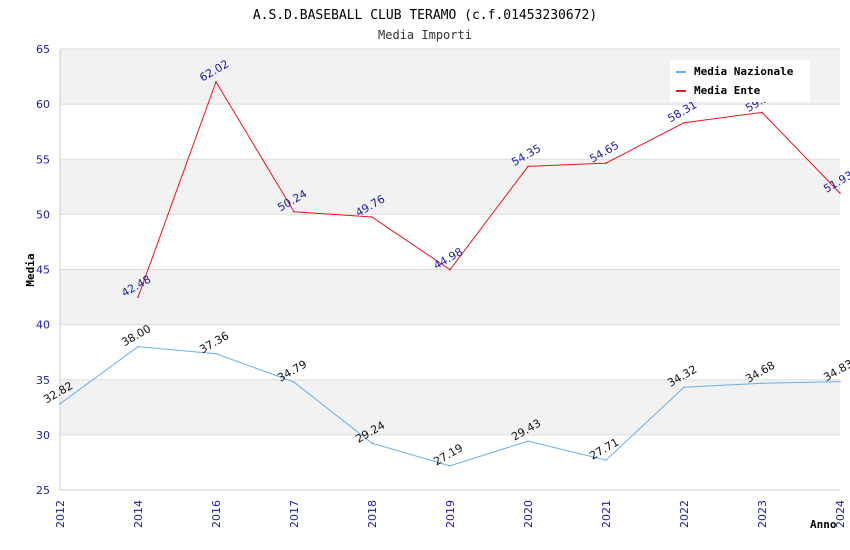  I want to click on data-label: 27.71, so click(604, 449).